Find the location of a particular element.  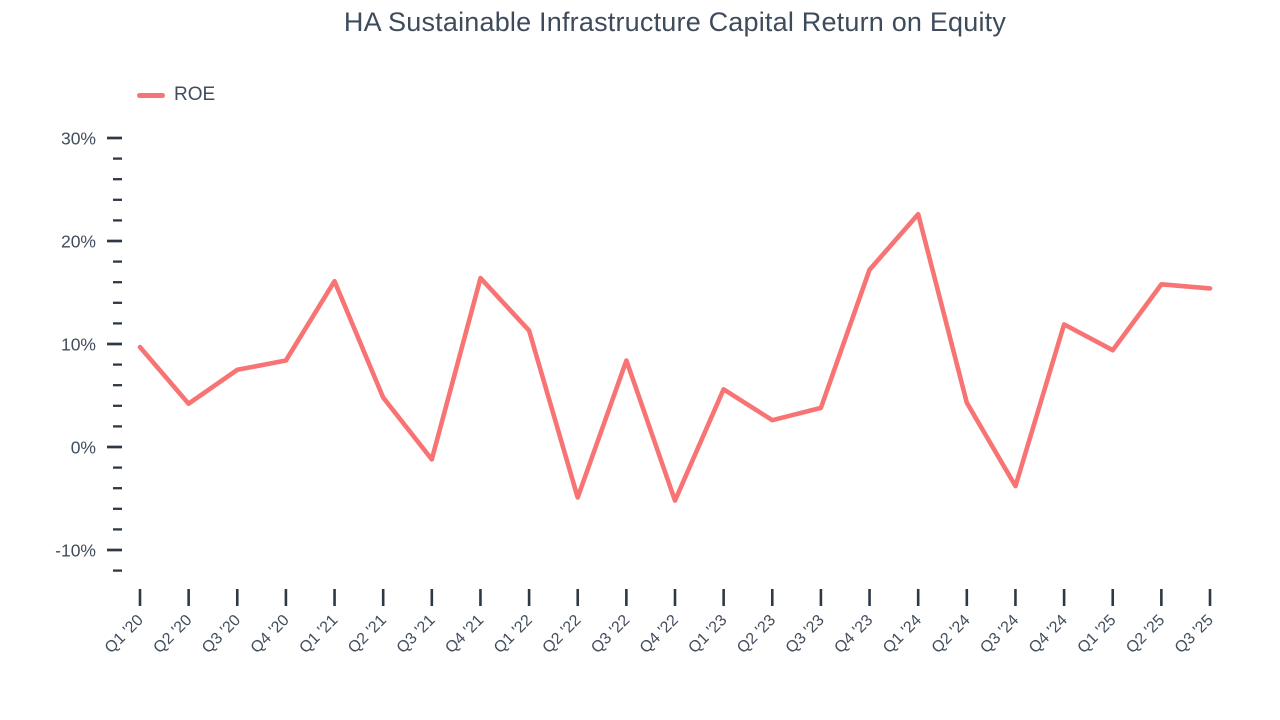

x-tick-label: Q2 '21 is located at coordinates (367, 634).